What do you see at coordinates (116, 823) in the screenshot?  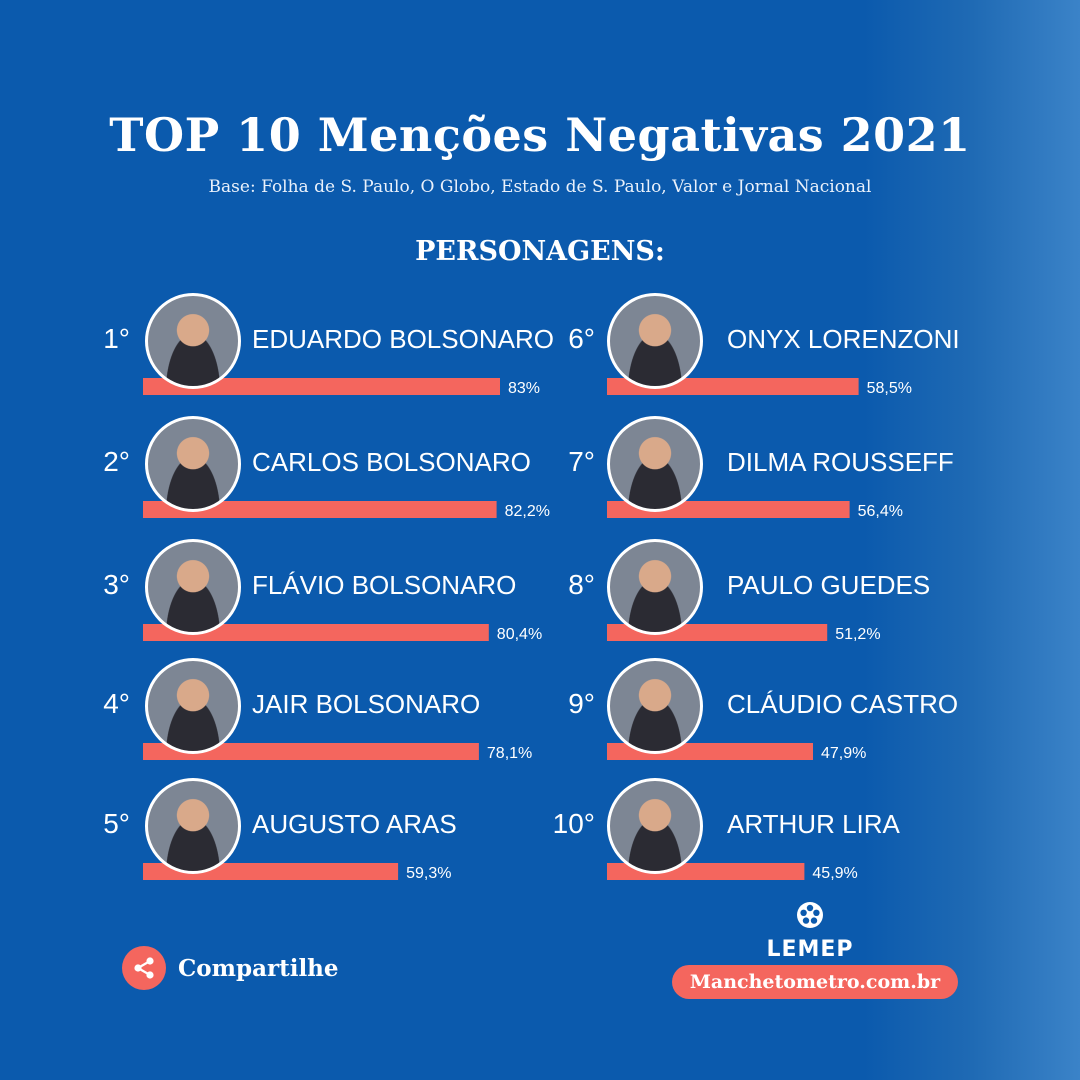 I see `rank-label: 5°` at bounding box center [116, 823].